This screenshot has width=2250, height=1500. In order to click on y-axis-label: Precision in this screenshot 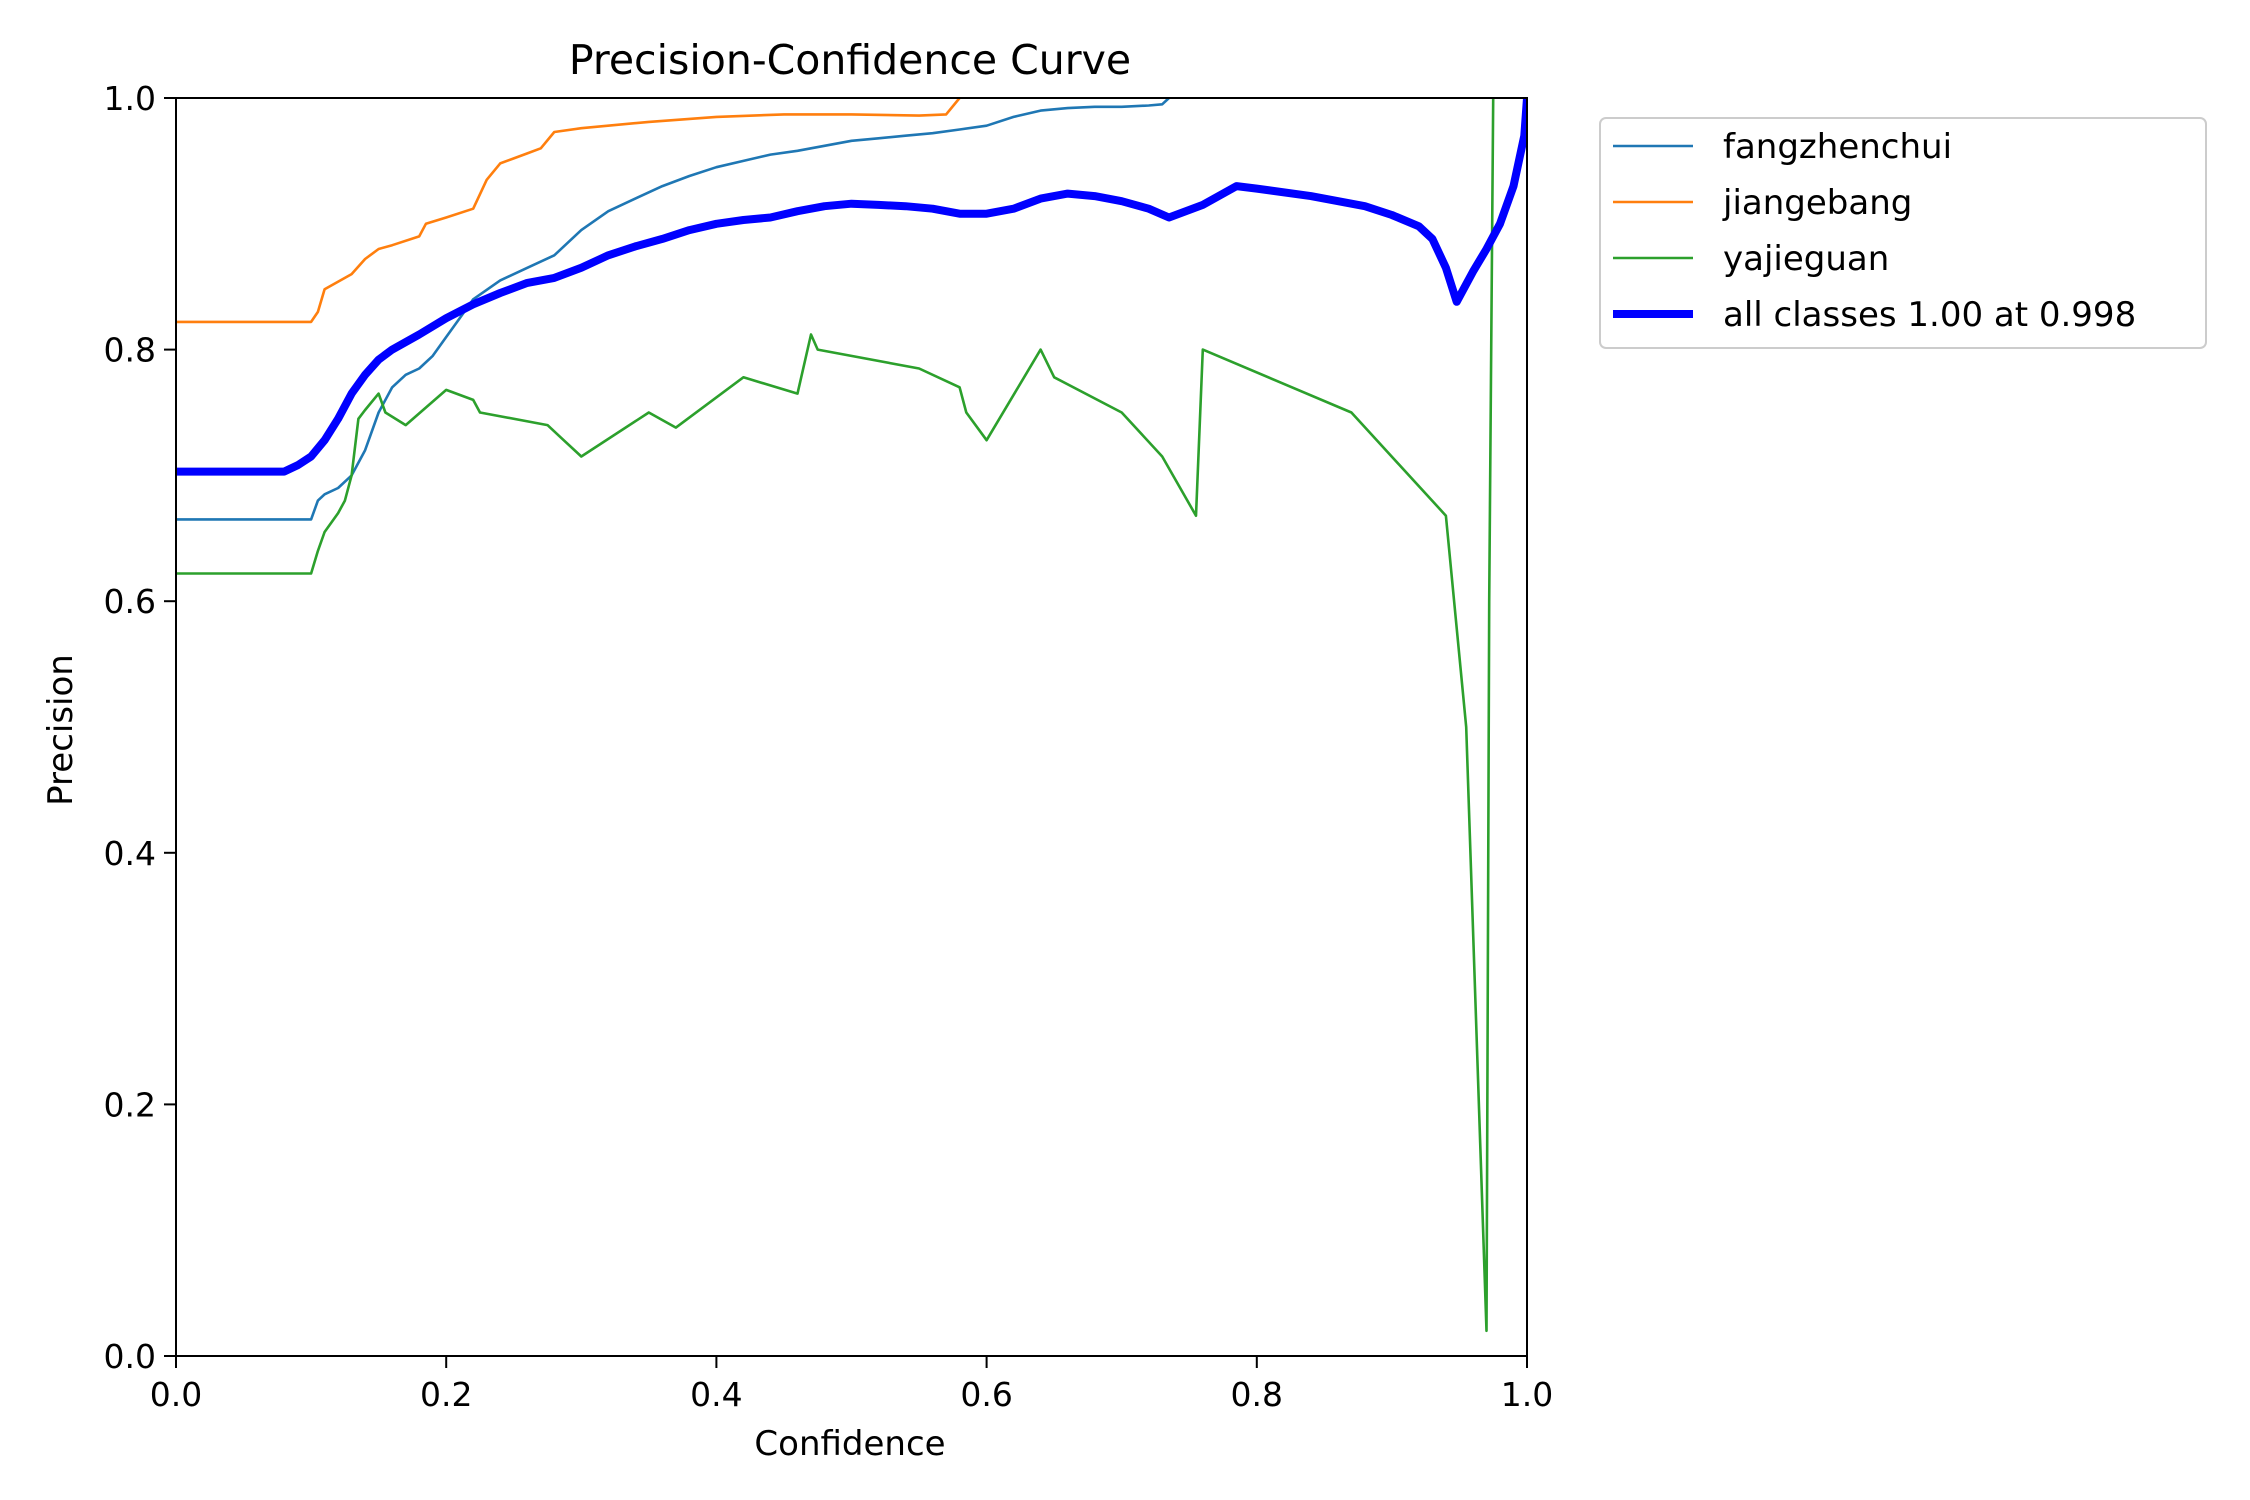, I will do `click(61, 730)`.